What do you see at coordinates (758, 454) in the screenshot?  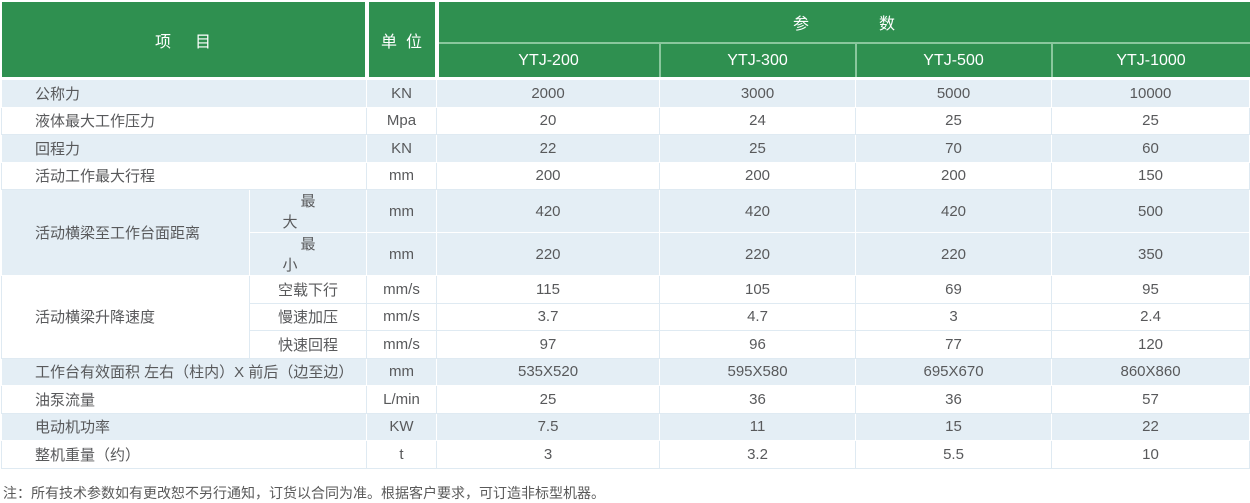 I see `value-cell-YTJ-300: 3.2` at bounding box center [758, 454].